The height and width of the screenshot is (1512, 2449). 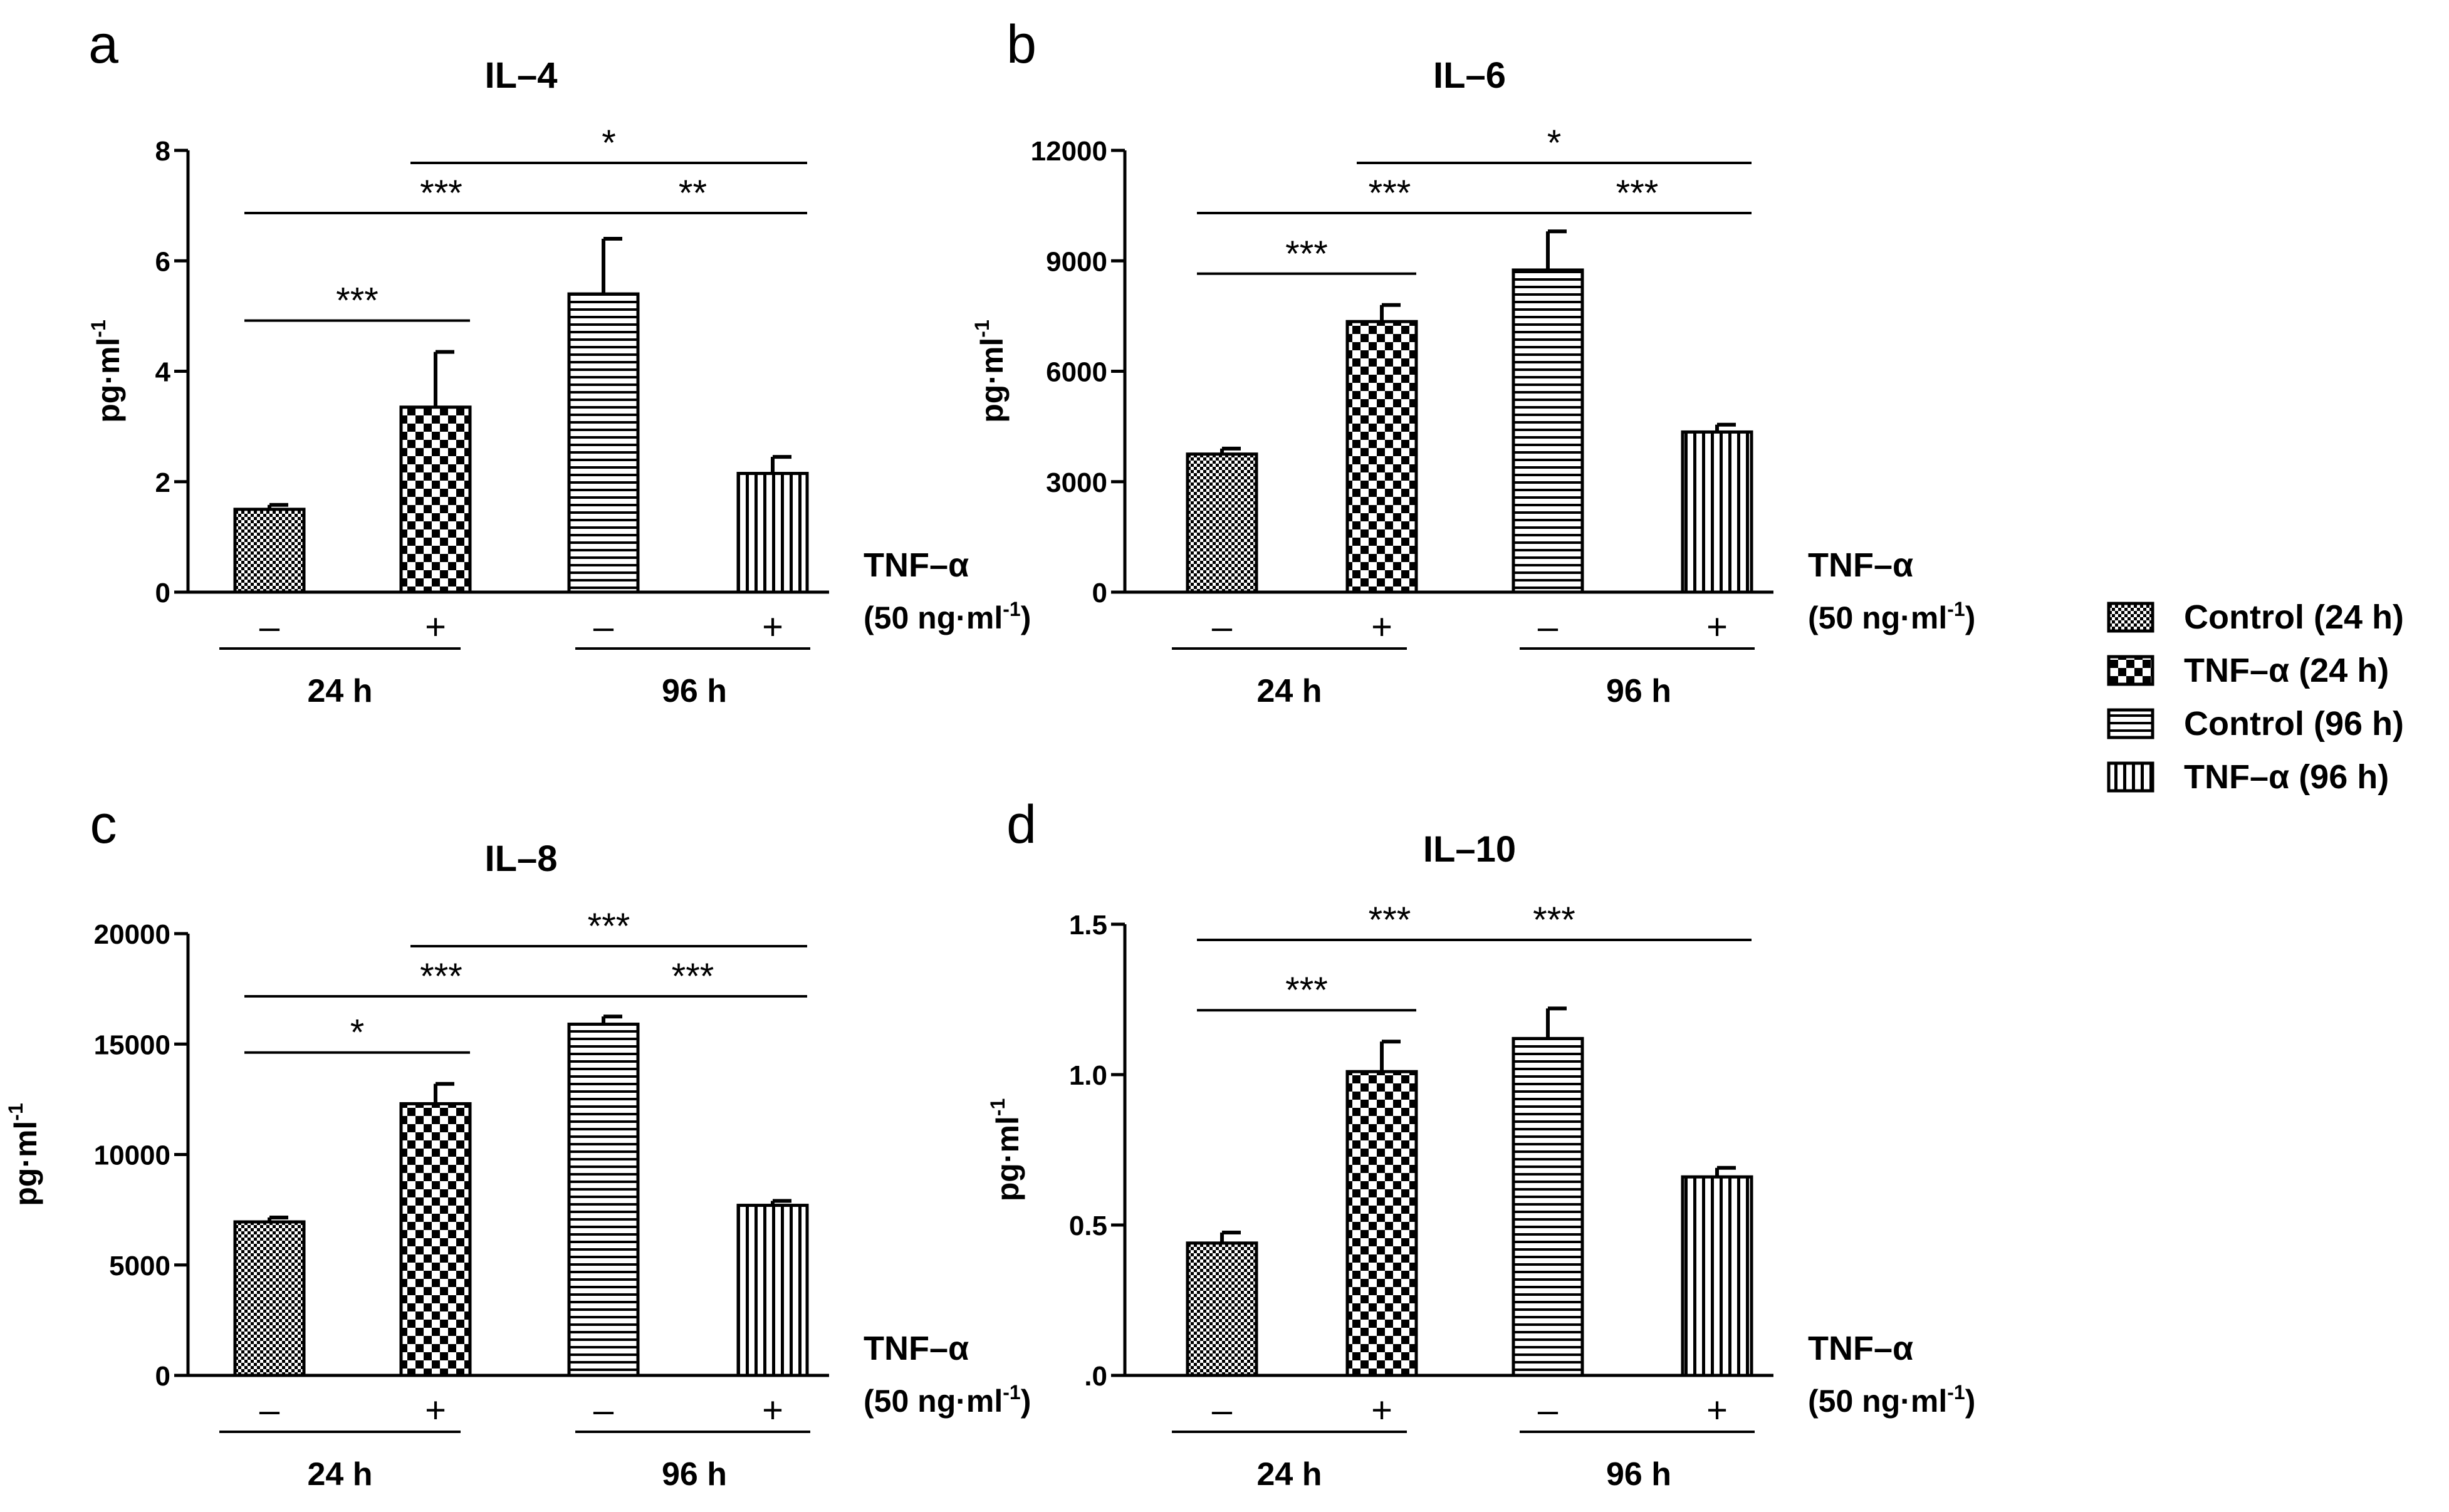 What do you see at coordinates (2294, 724) in the screenshot?
I see `legend-entry-3: Control (96 h)` at bounding box center [2294, 724].